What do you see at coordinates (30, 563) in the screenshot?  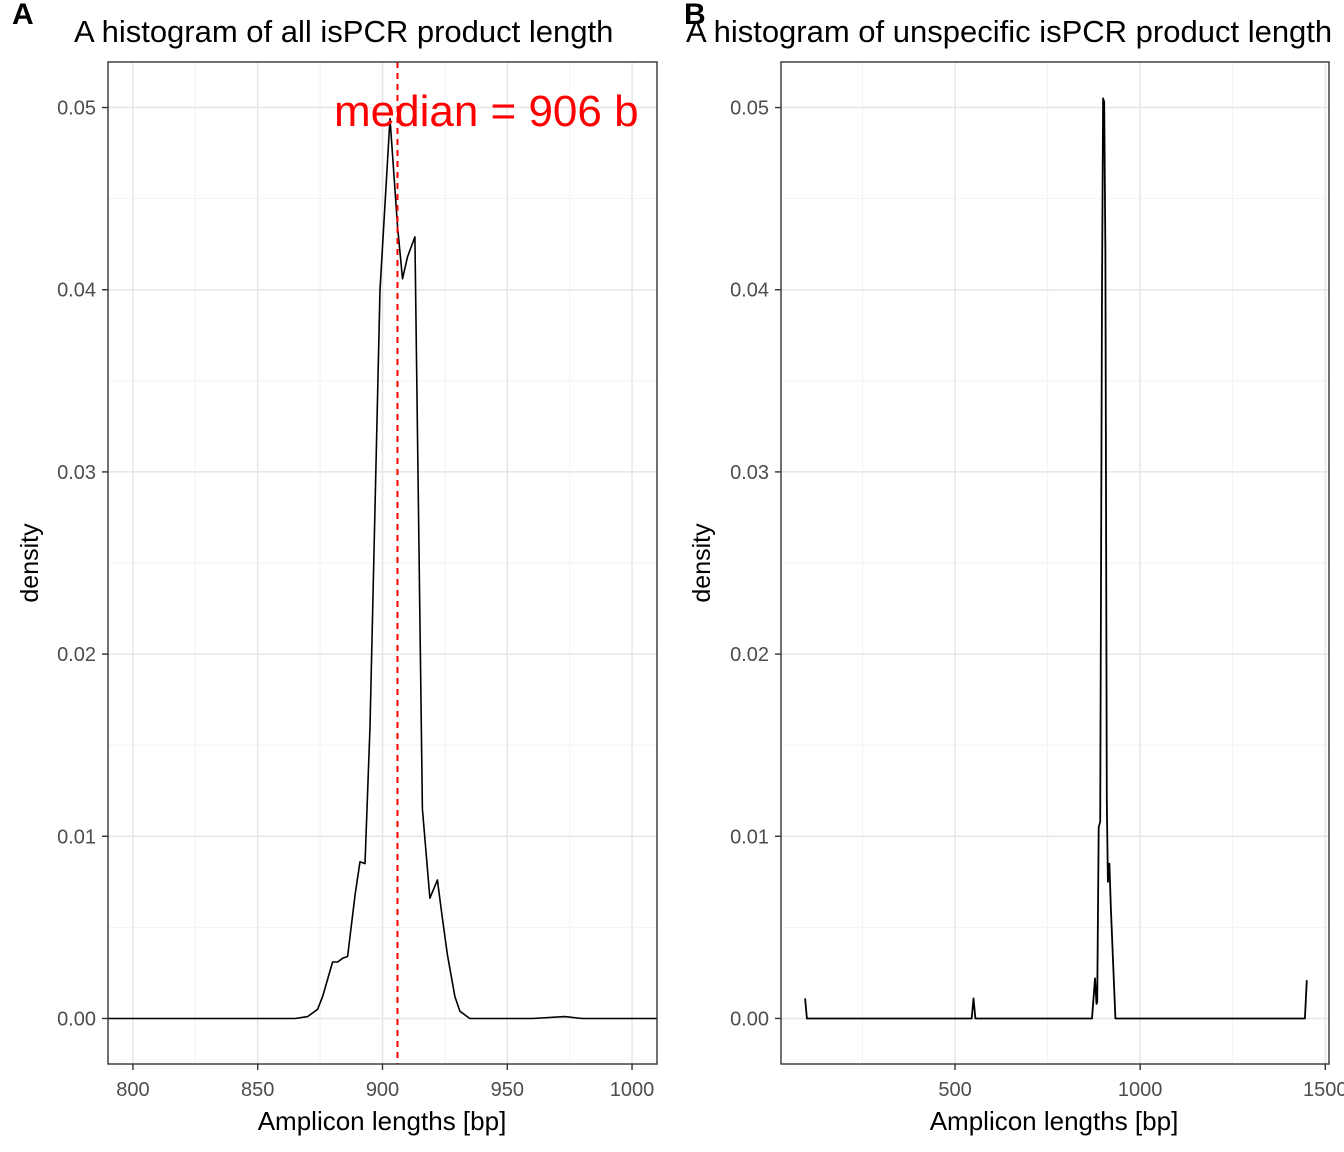 I see `panel-a-y-label: density` at bounding box center [30, 563].